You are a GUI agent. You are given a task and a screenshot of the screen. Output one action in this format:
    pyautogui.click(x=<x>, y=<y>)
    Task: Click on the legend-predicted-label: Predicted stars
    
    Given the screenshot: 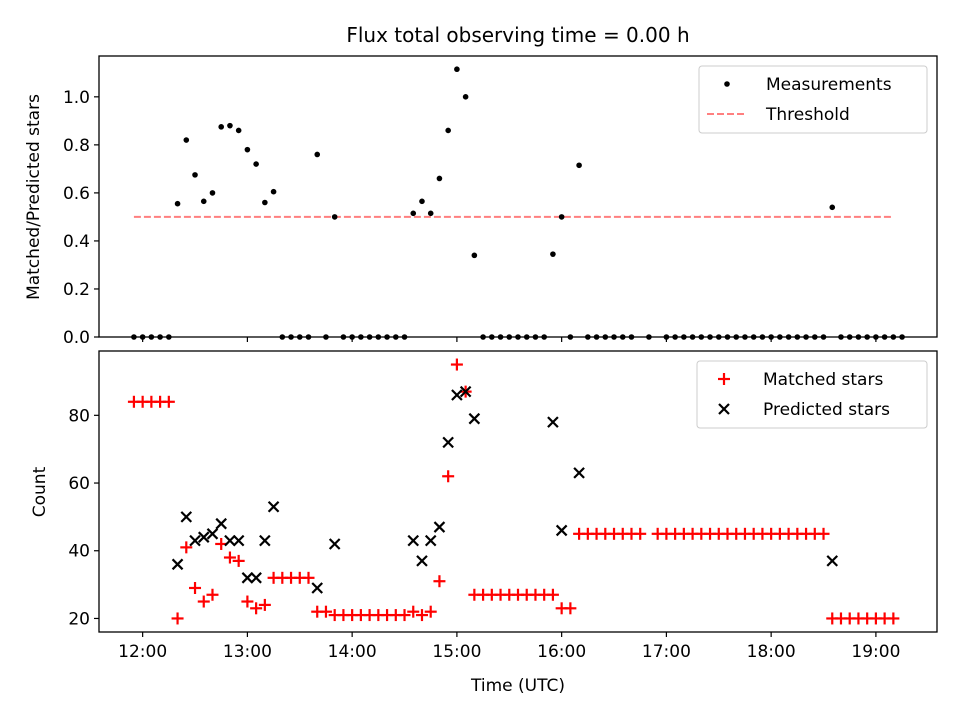 What is the action you would take?
    pyautogui.click(x=826, y=410)
    